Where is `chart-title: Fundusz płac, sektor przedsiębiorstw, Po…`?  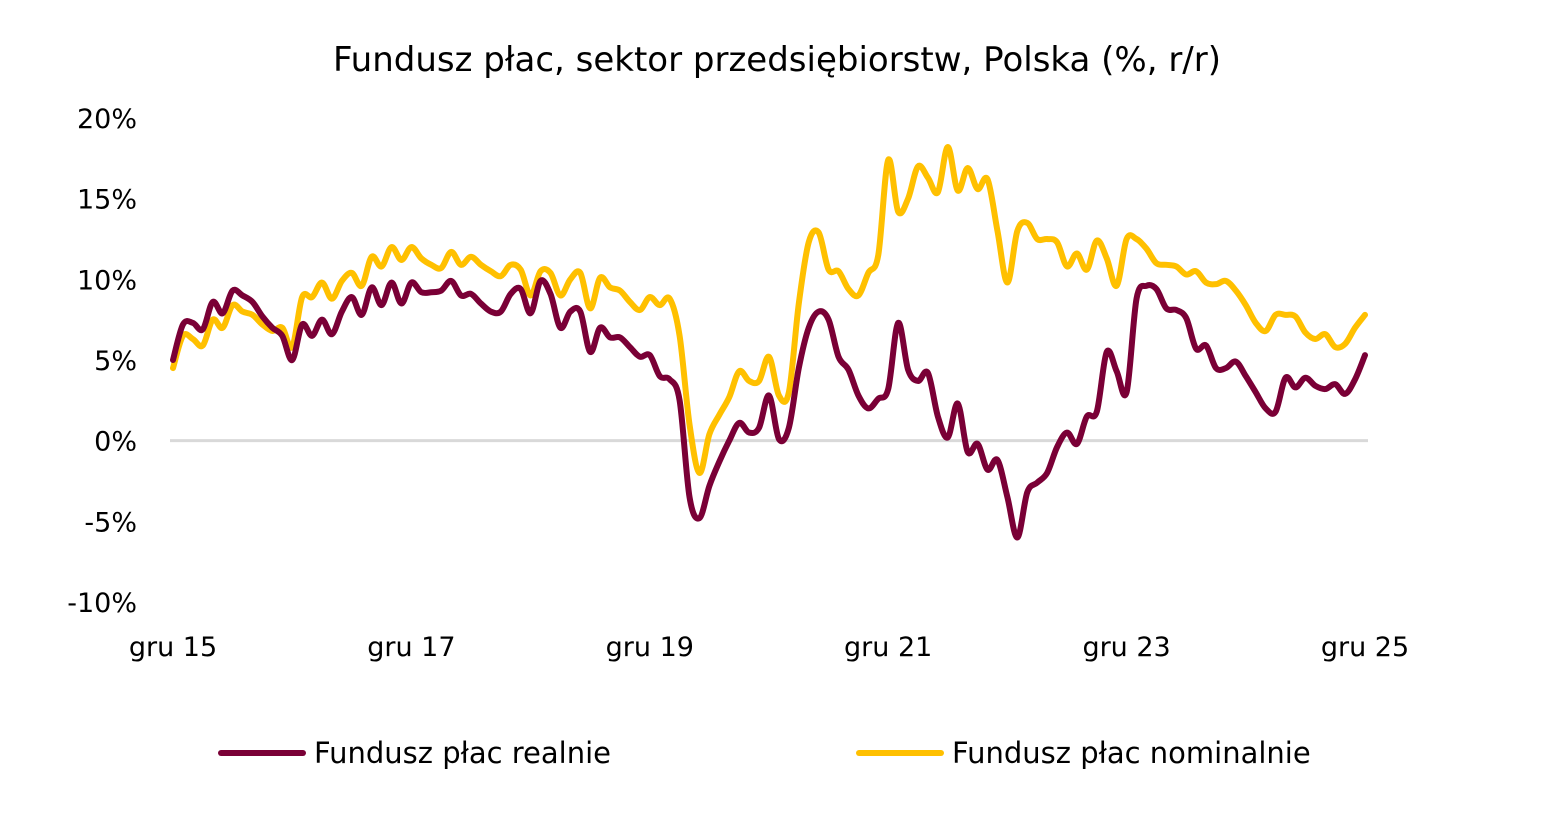
chart-title: Fundusz płac, sektor przedsiębiorstw, Po… is located at coordinates (777, 60).